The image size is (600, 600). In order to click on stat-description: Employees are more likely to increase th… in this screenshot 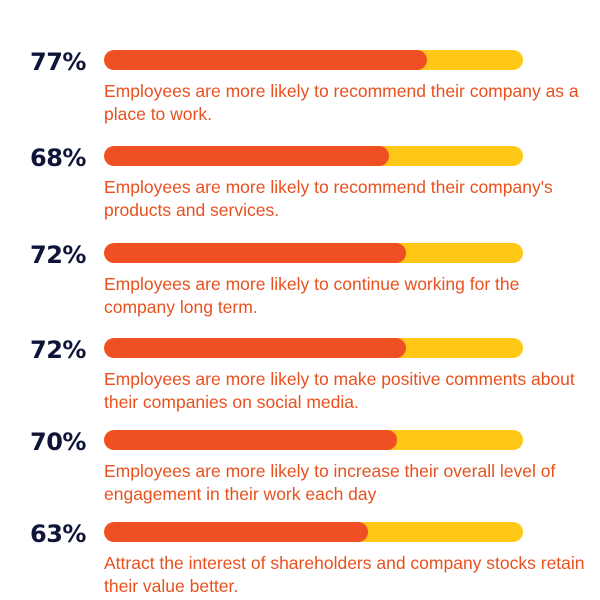, I will do `click(330, 482)`.